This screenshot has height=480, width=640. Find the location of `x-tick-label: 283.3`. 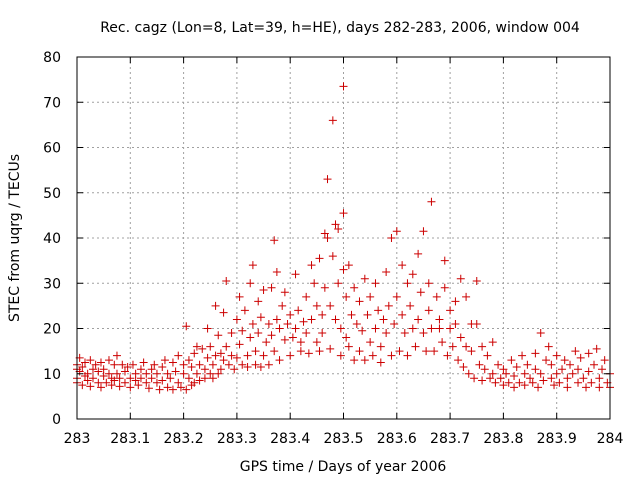

x-tick-label: 283.3 is located at coordinates (237, 439).